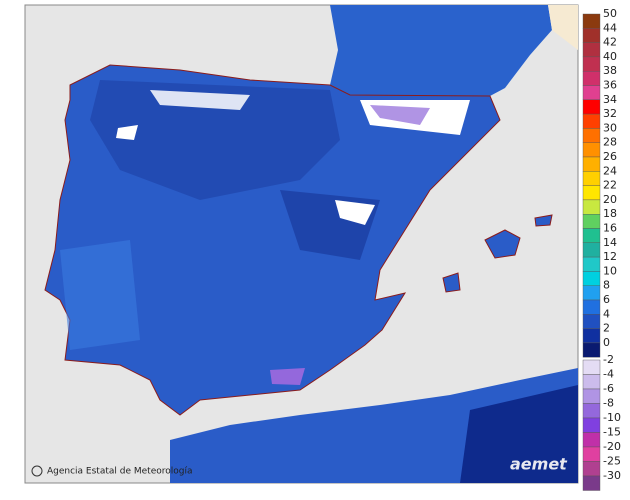  I want to click on legend-label: 42, so click(610, 42).